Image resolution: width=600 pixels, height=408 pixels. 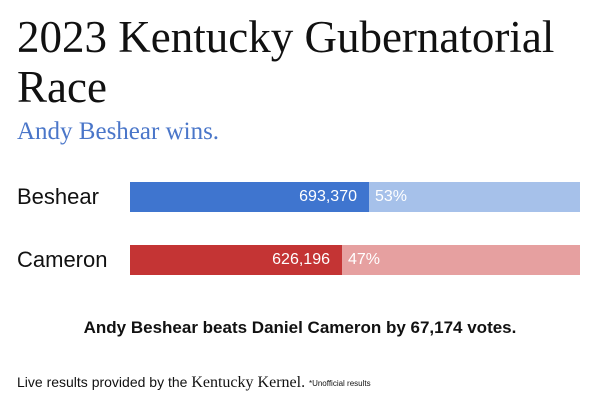 What do you see at coordinates (62, 259) in the screenshot?
I see `candidate-label-cameron: Cameron` at bounding box center [62, 259].